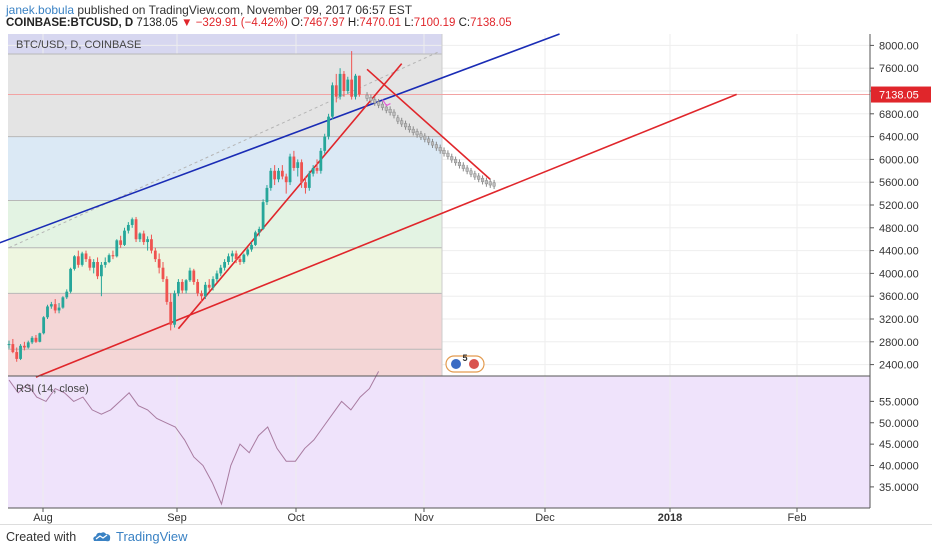 The width and height of the screenshot is (932, 551). Describe the element at coordinates (43, 518) in the screenshot. I see `time-tick-label: Aug` at that location.